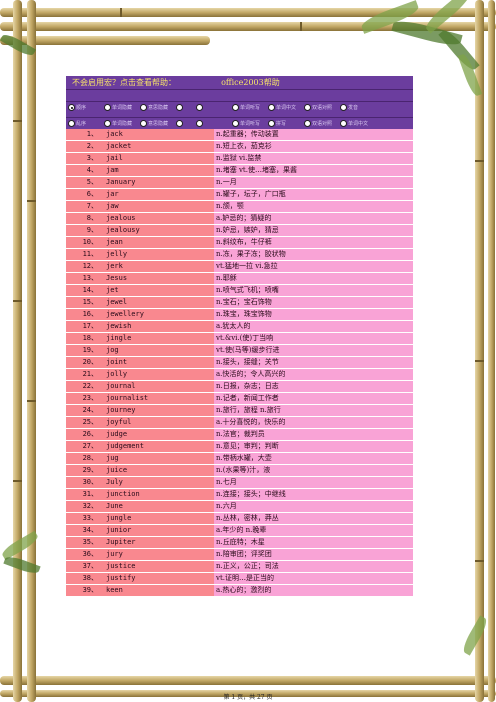 This screenshot has height=702, width=496. Describe the element at coordinates (85, 458) in the screenshot. I see `word-number: 28、` at that location.